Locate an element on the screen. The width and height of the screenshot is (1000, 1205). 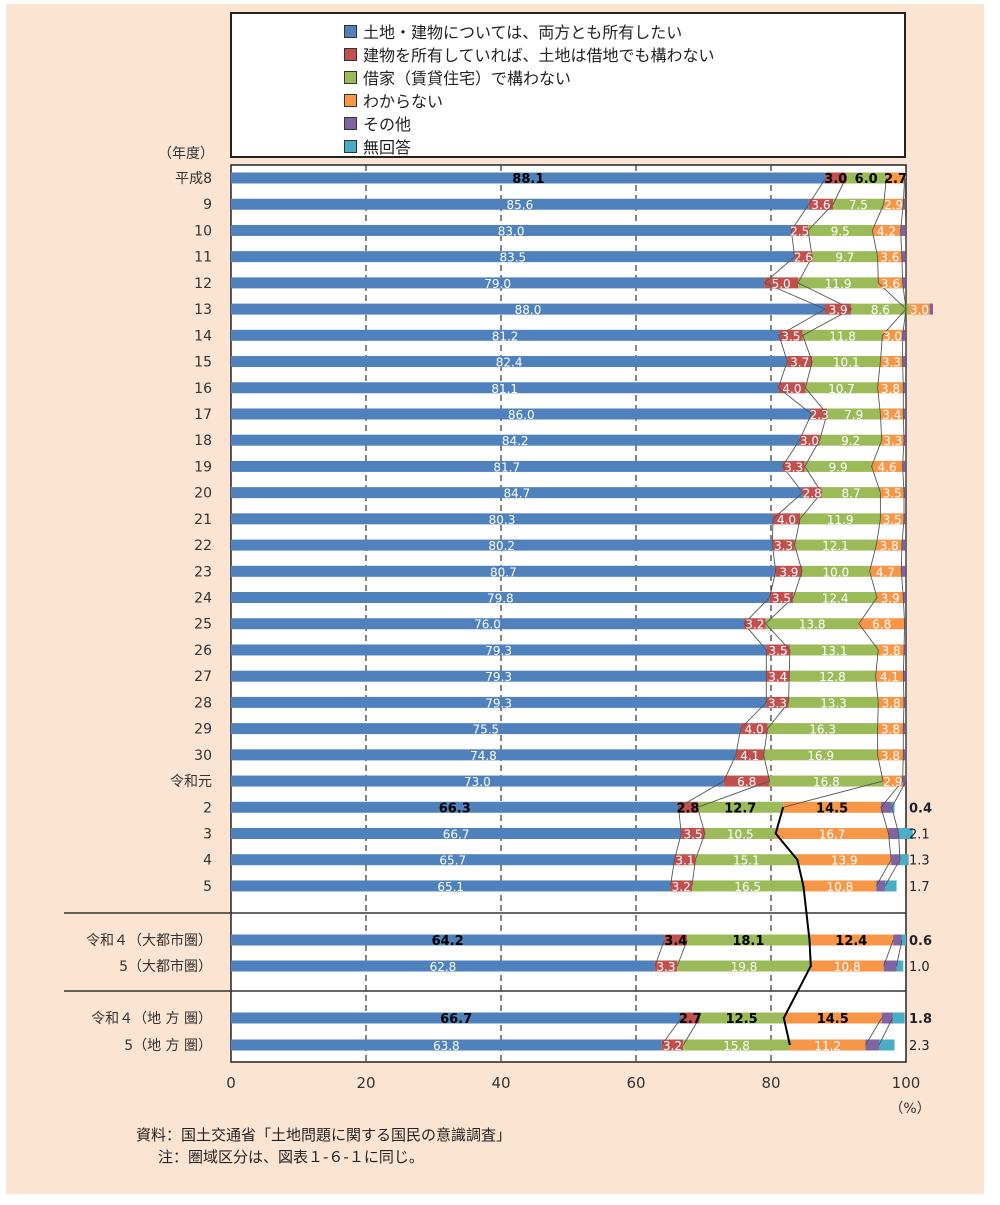
data-label: 9.9 is located at coordinates (838, 467).